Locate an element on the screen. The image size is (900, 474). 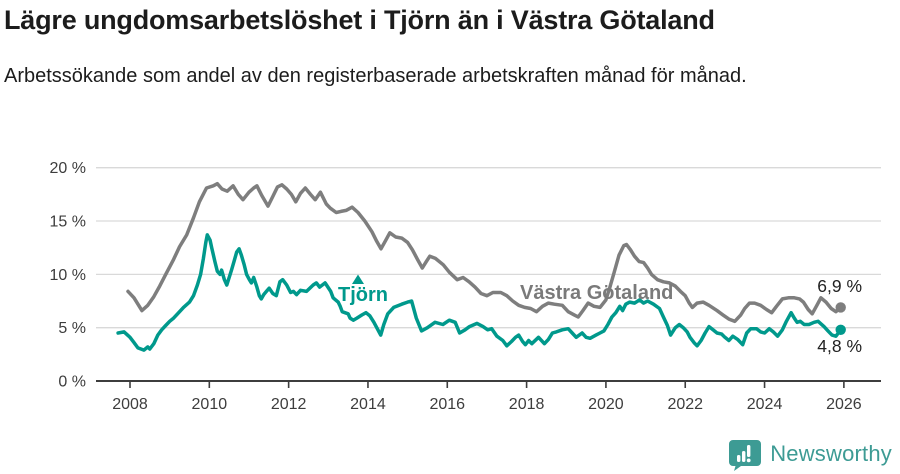
bar-medium is located at coordinates (744, 456).